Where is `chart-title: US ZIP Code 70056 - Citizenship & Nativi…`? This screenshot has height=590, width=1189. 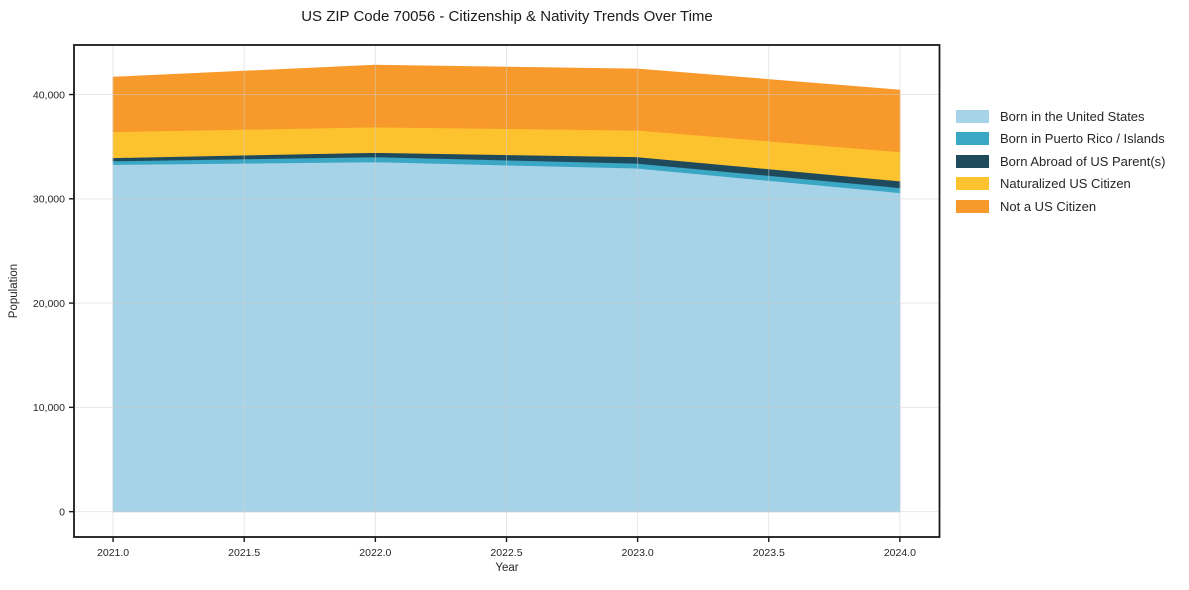 chart-title: US ZIP Code 70056 - Citizenship & Nativi… is located at coordinates (507, 16).